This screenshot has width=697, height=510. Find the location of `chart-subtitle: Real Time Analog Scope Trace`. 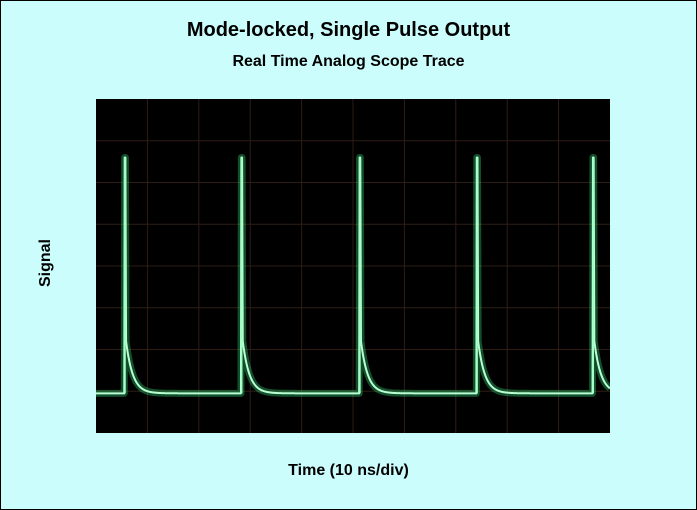

chart-subtitle: Real Time Analog Scope Trace is located at coordinates (348, 61).